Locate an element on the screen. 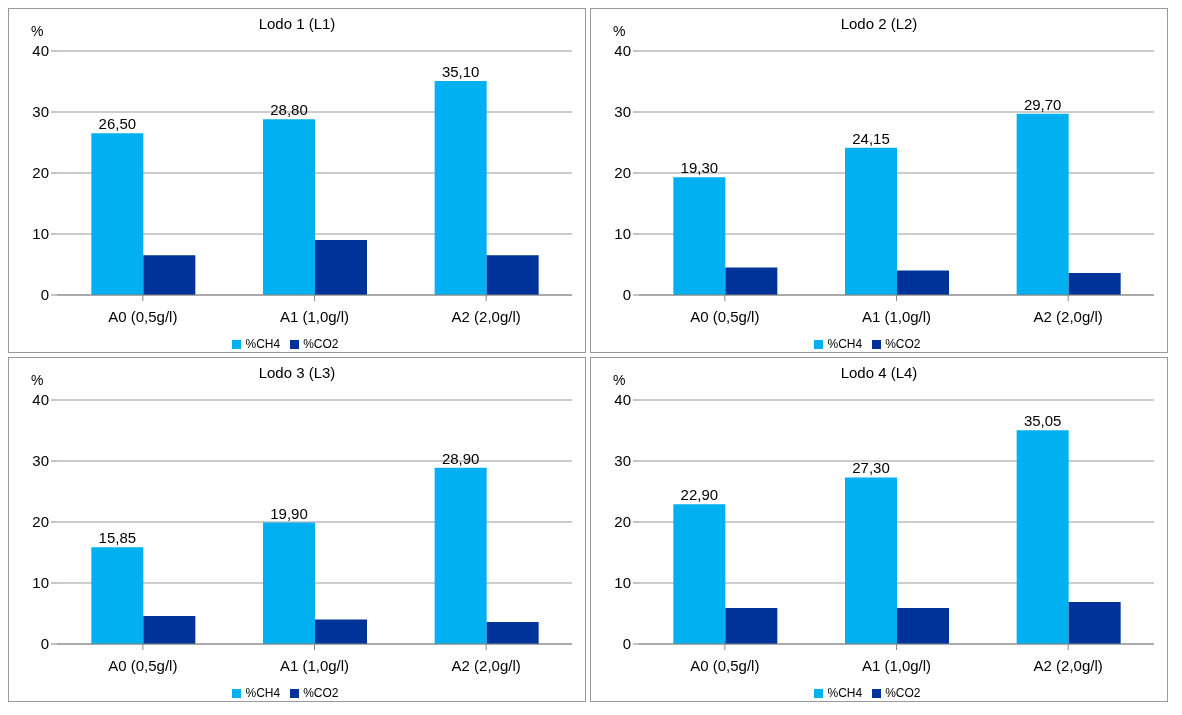 The image size is (1182, 715). data-label: 26,50 is located at coordinates (117, 124).